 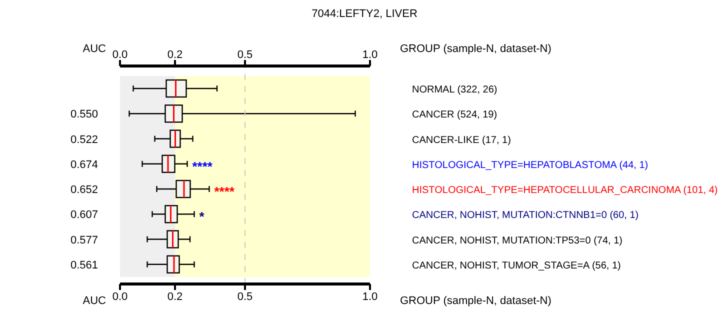 I want to click on x-tick-label: 0.0, so click(x=120, y=296).